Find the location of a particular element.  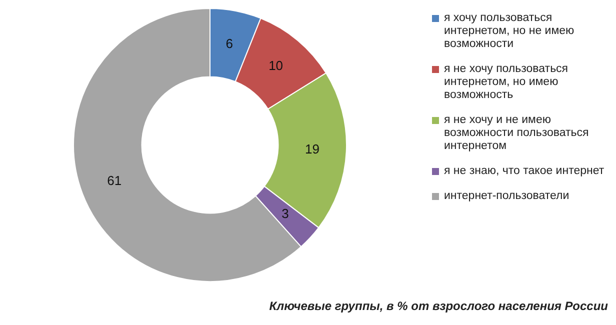

legend-label: я не хочу и не имею возможности пользоваться интернетом is located at coordinates (517, 133).